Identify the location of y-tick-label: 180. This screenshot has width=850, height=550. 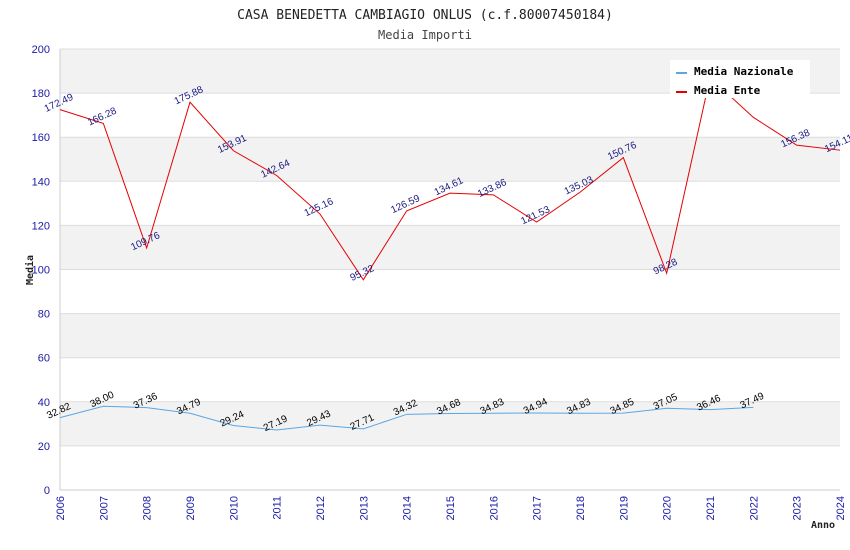
(41, 94).